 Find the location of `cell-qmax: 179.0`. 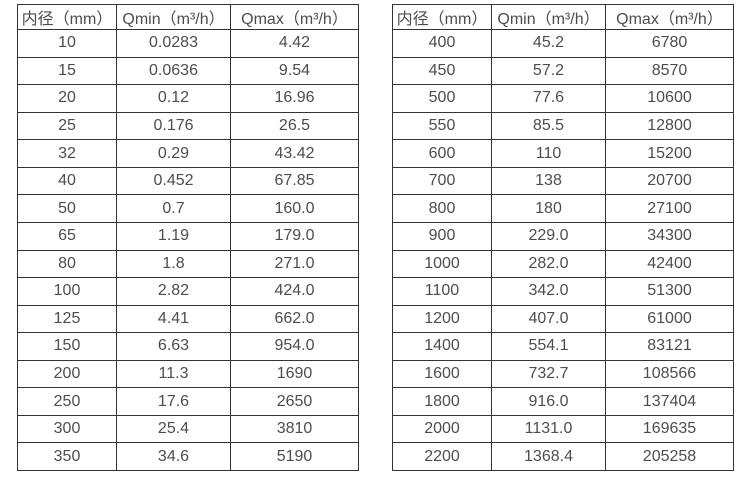

cell-qmax: 179.0 is located at coordinates (294, 236).